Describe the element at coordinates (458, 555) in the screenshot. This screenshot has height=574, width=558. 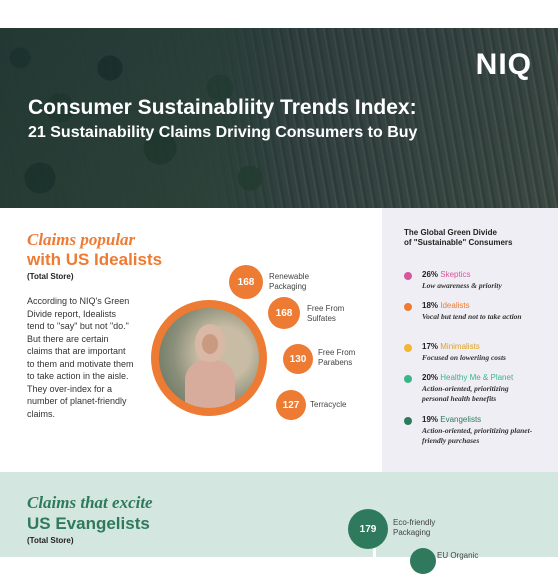
I see `claim-label: EU Organic` at that location.